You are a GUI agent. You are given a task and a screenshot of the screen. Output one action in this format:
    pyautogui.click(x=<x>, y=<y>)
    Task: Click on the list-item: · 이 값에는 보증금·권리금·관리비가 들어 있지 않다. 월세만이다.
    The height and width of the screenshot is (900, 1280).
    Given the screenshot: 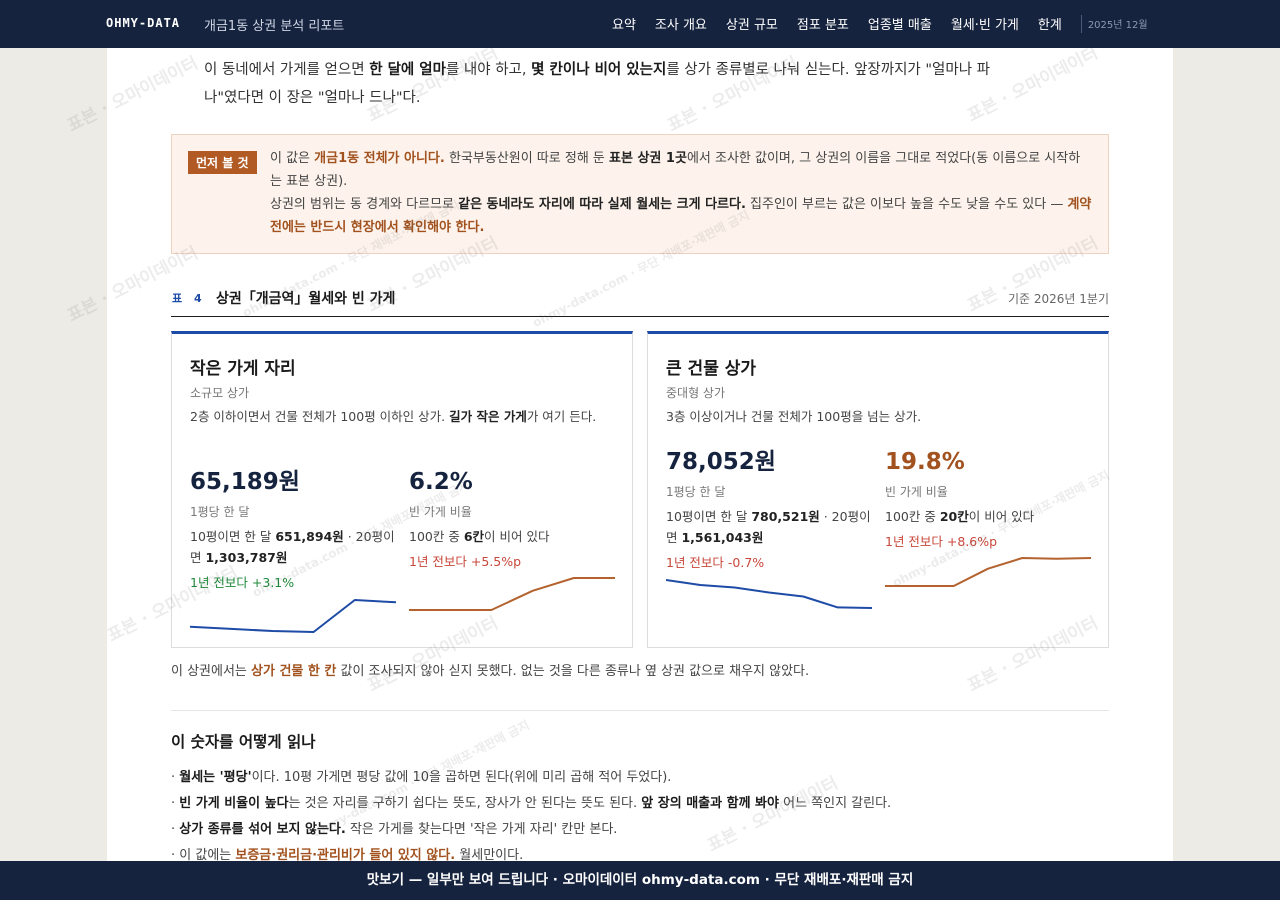 What is the action you would take?
    pyautogui.click(x=347, y=854)
    